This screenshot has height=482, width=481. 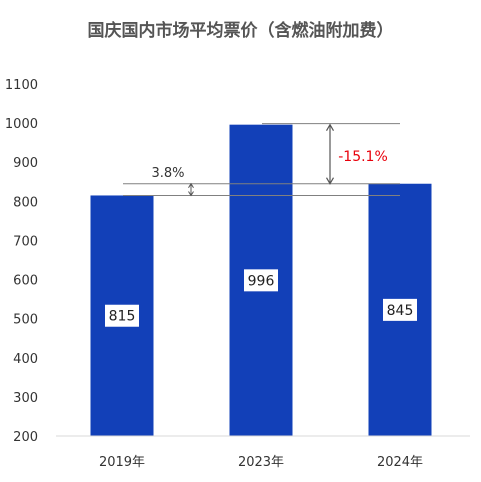 I want to click on x-tick-label: 2024年, so click(x=400, y=462).